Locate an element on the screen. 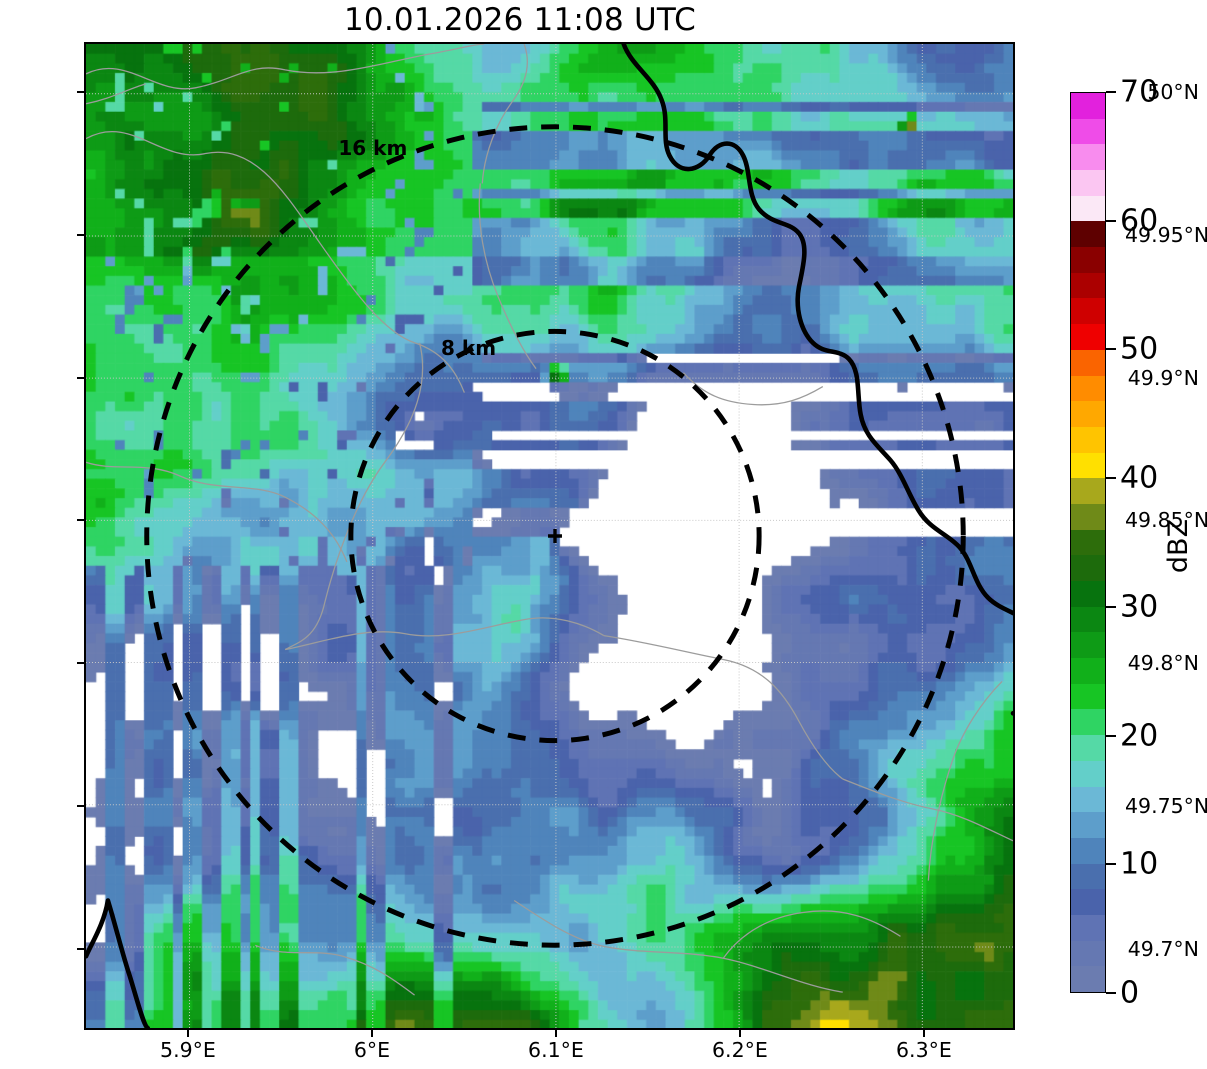 Image resolution: width=1207 pixels, height=1069 pixels. colorbar-tick-label: 60 is located at coordinates (1139, 221).